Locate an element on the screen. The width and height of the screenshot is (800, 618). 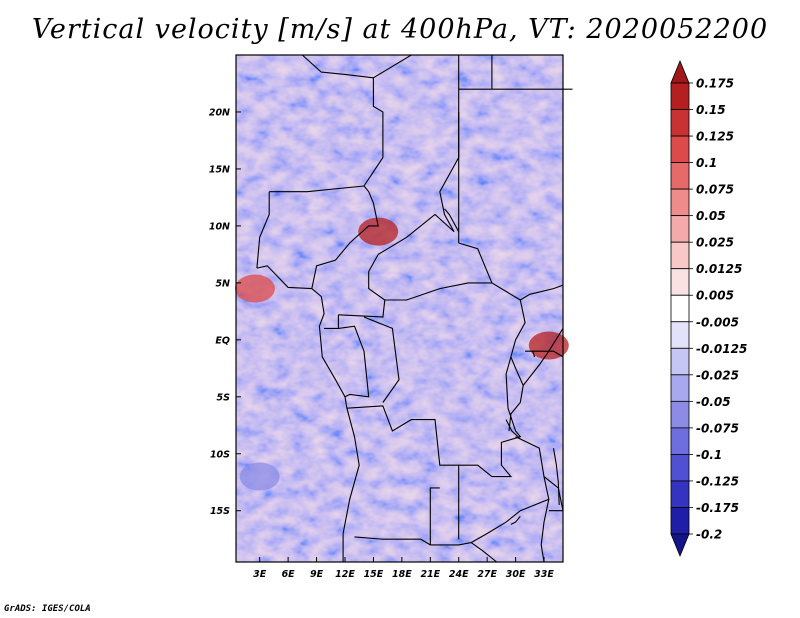
colorbar-label: -0.1 is located at coordinates (709, 455).